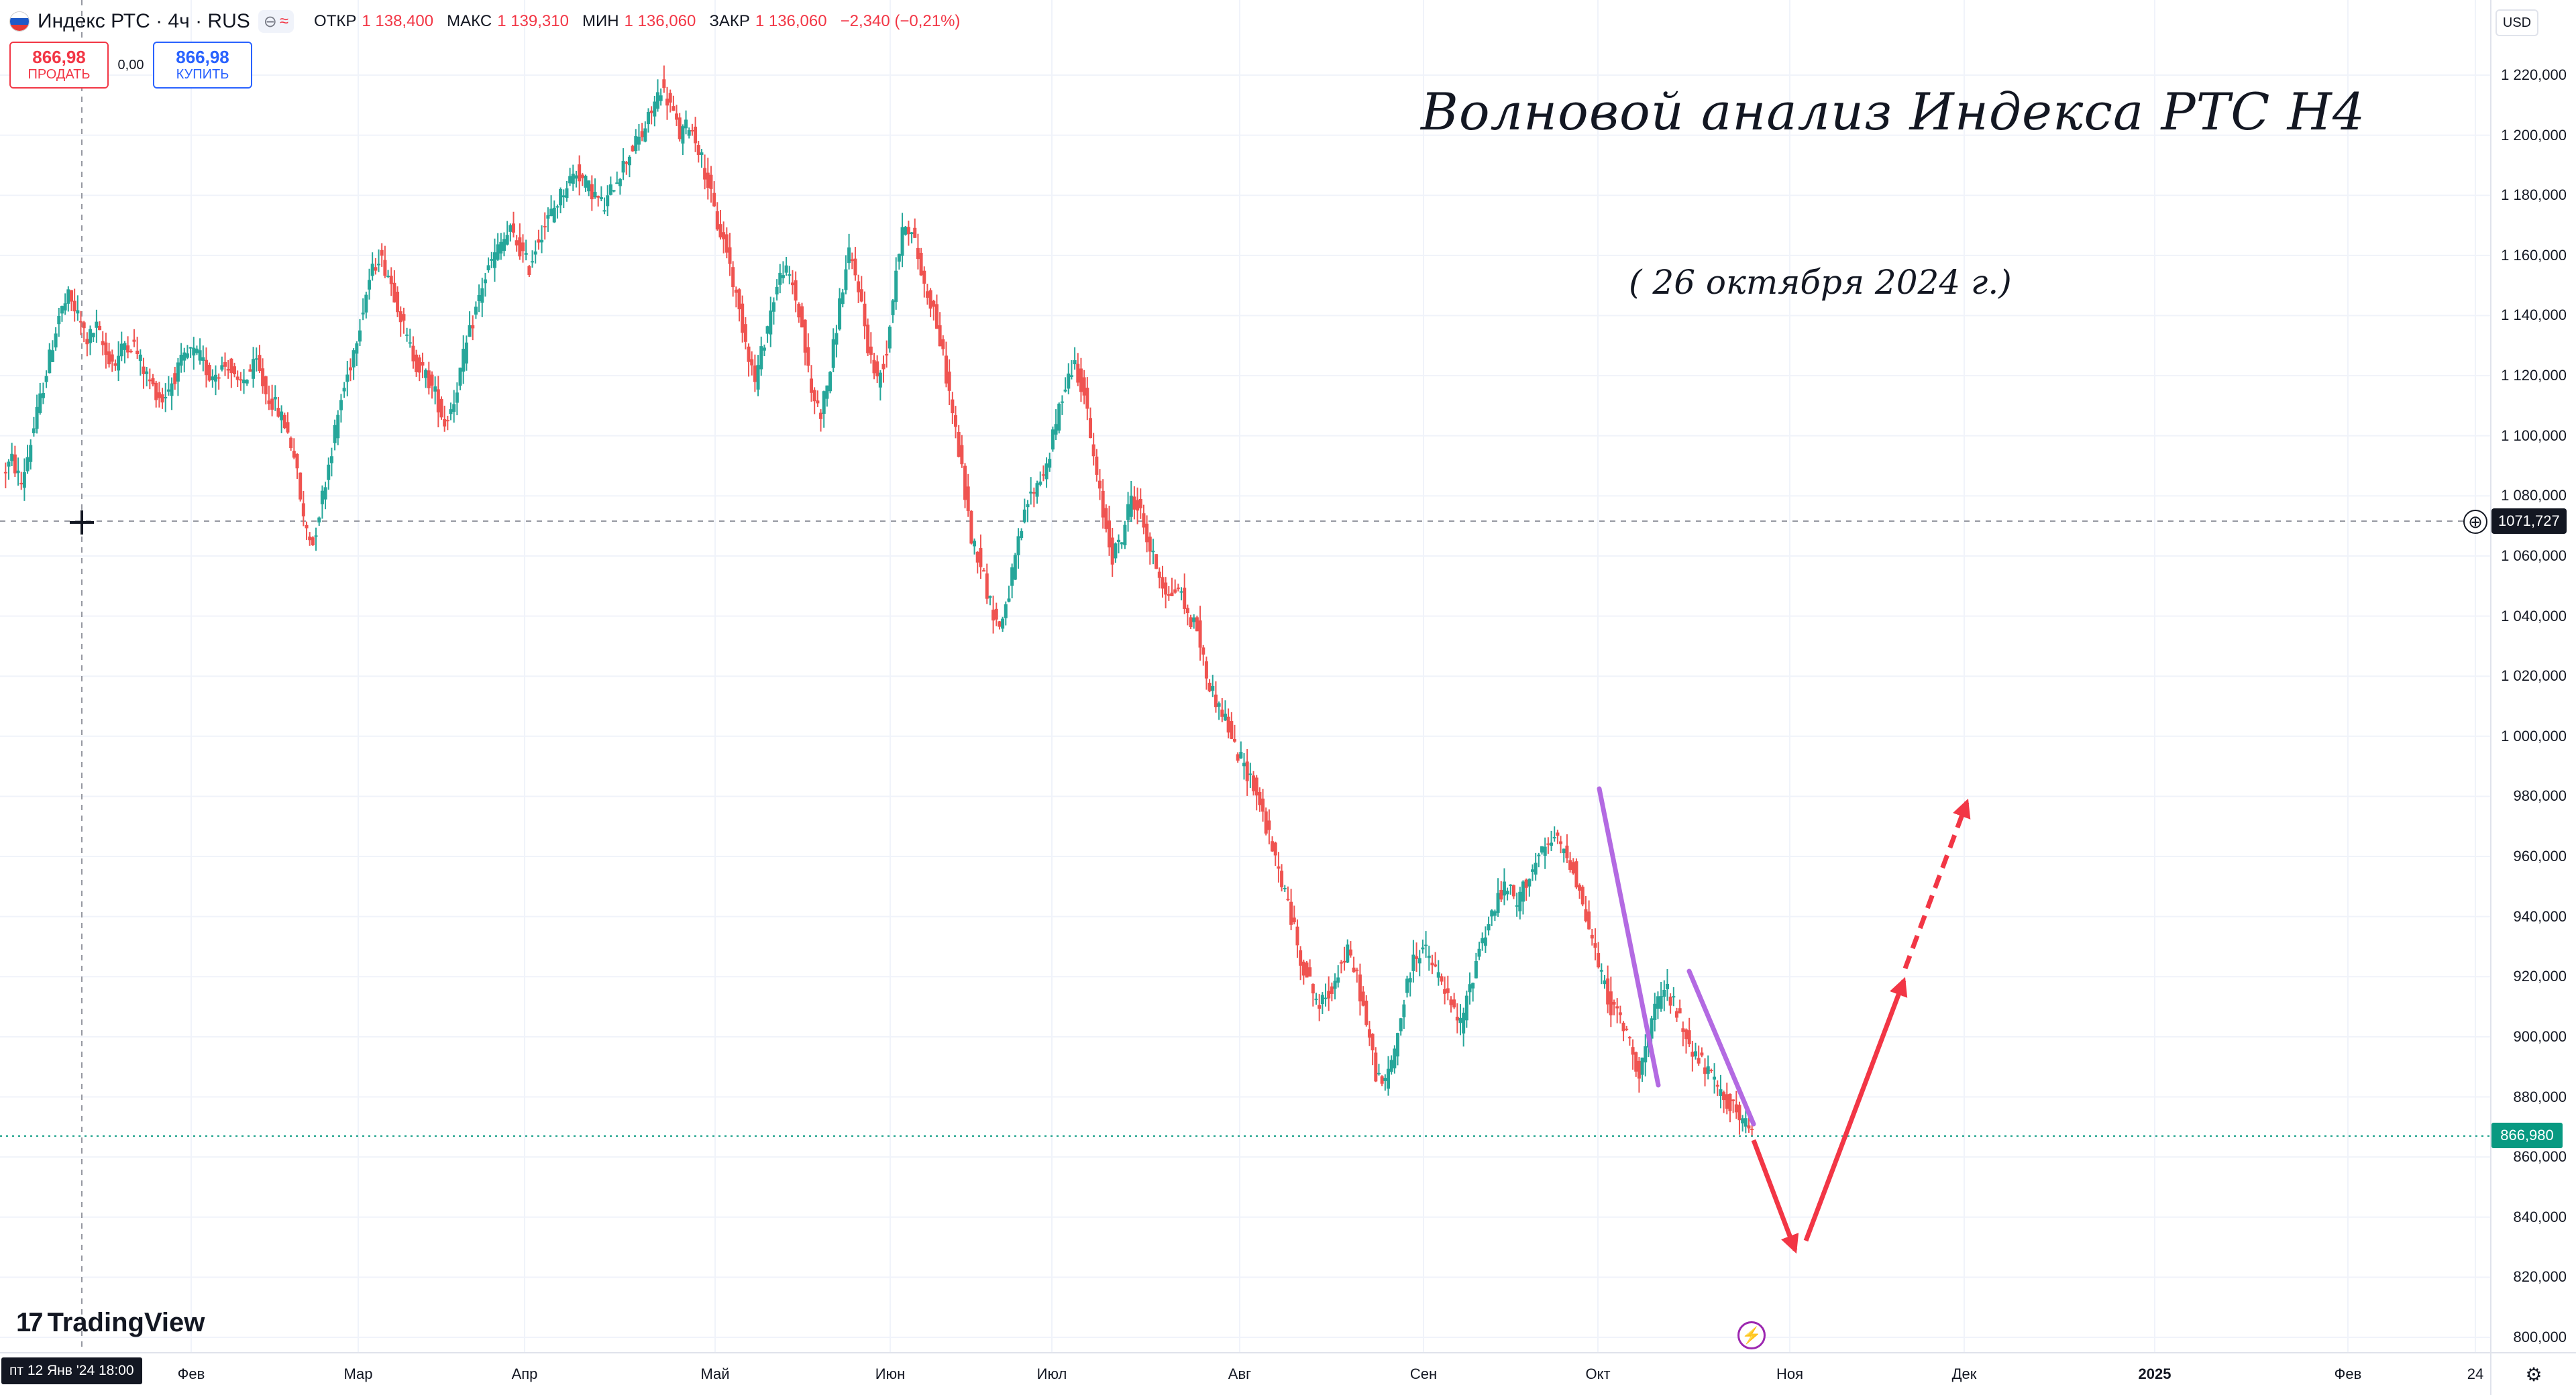 The image size is (2576, 1395). What do you see at coordinates (59, 65) in the screenshot?
I see `sell-button: 866,98 ПРОДАТЬ` at bounding box center [59, 65].